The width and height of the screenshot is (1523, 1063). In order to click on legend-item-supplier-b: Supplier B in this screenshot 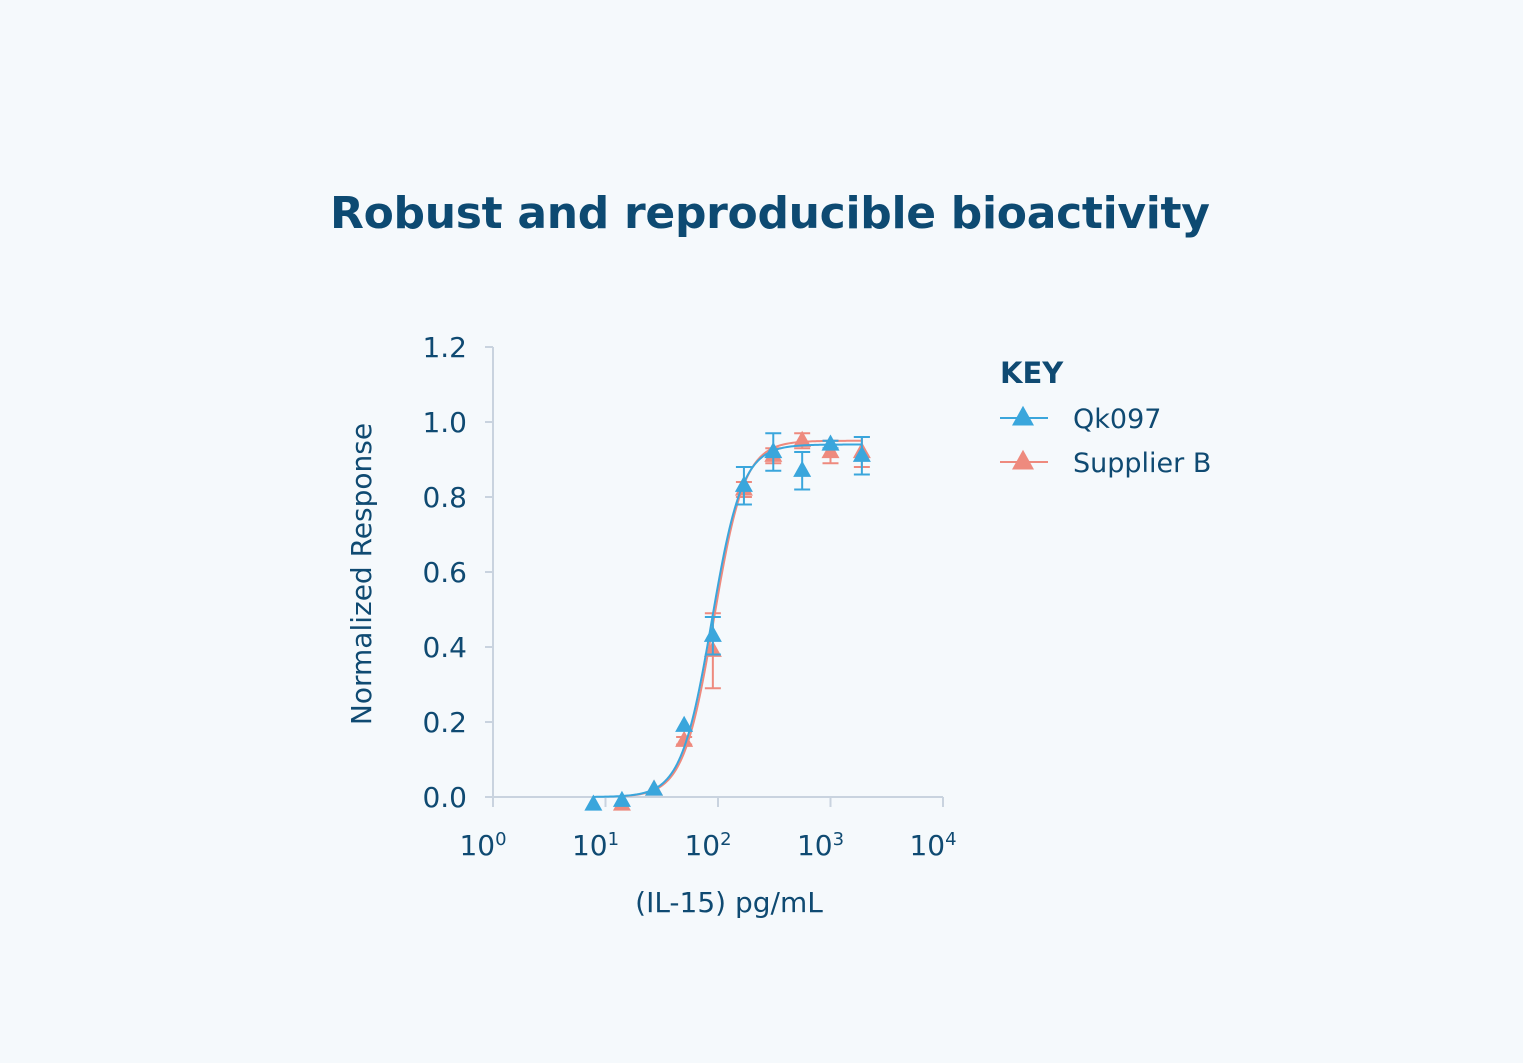, I will do `click(1105, 463)`.